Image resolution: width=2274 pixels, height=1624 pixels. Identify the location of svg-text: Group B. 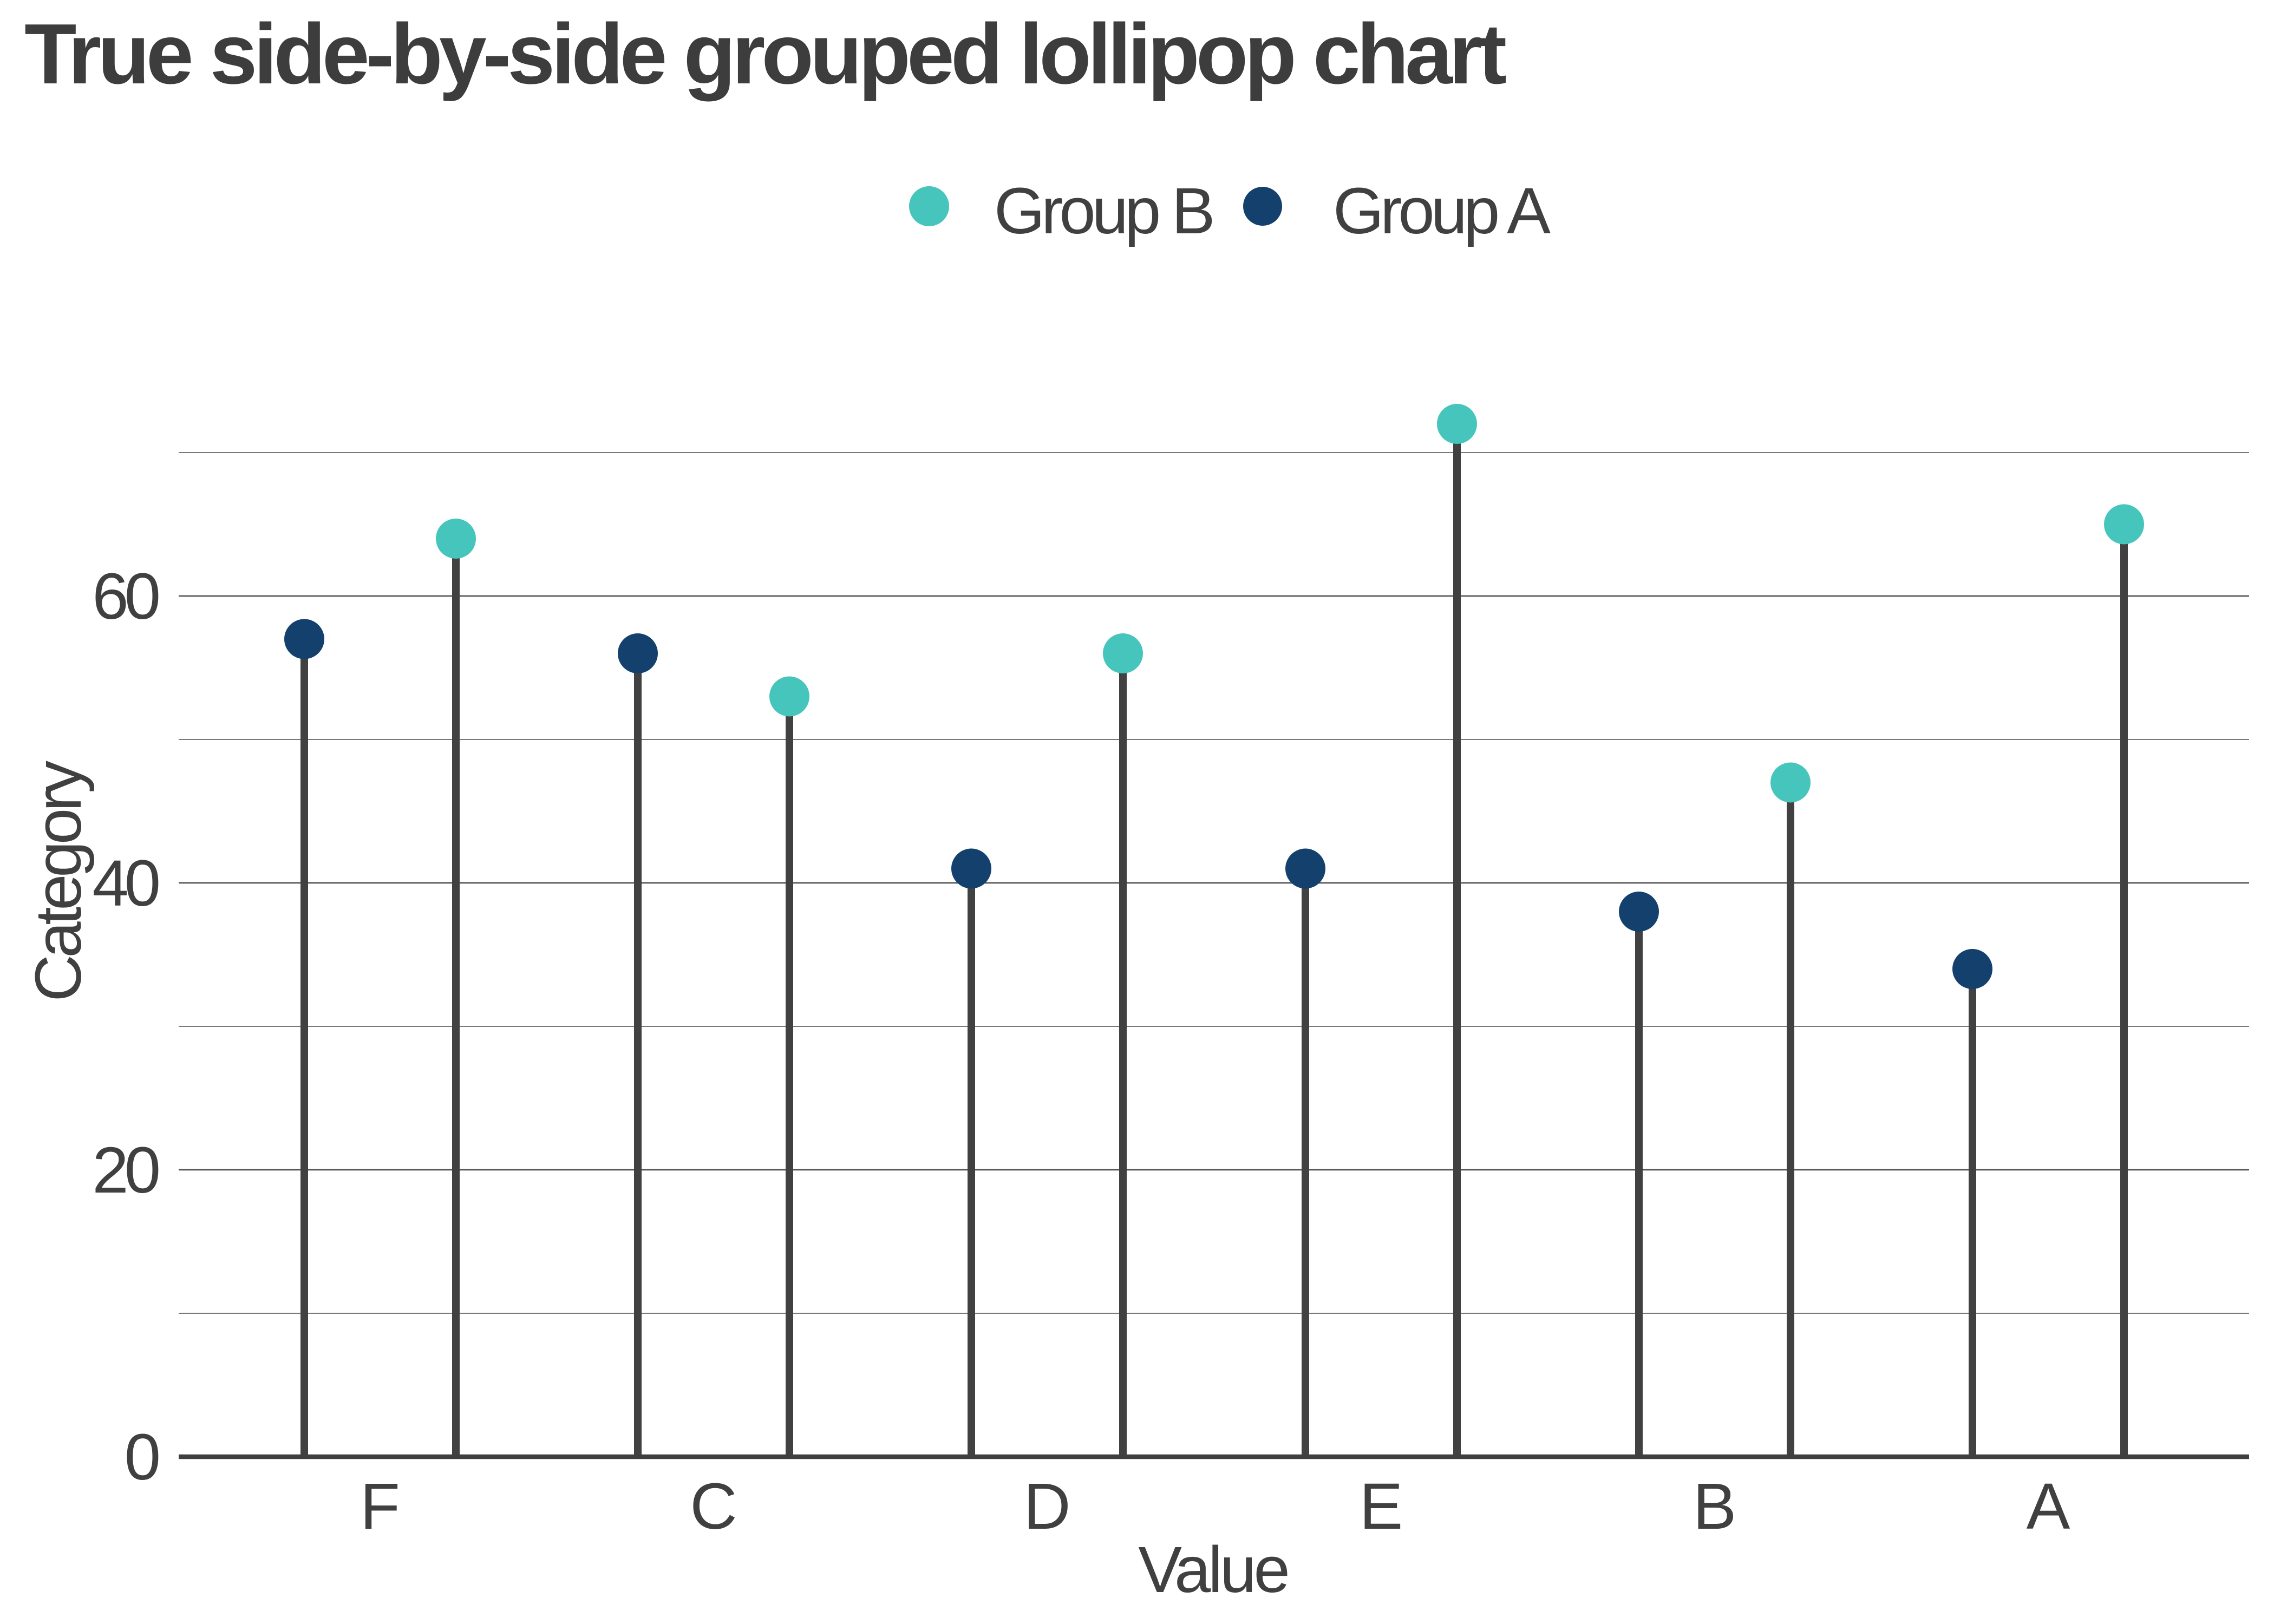
(1103, 210).